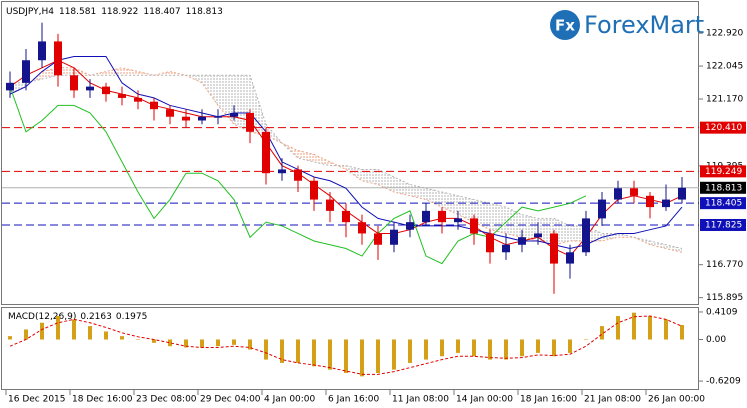  What do you see at coordinates (96, 317) in the screenshot?
I see `macd-main-value: 0.2163` at bounding box center [96, 317].